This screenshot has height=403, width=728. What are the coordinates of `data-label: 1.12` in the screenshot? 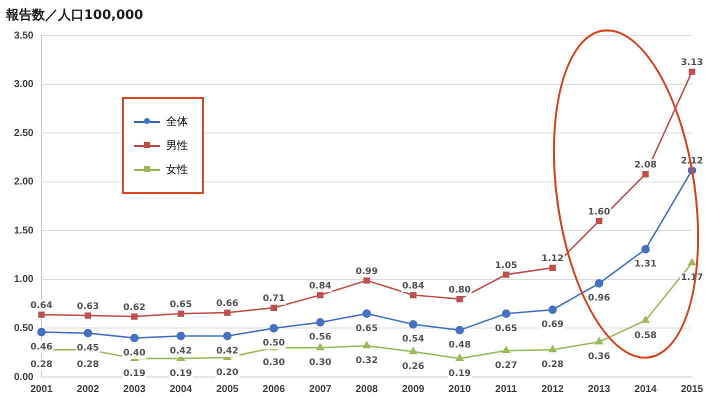 It's located at (552, 259).